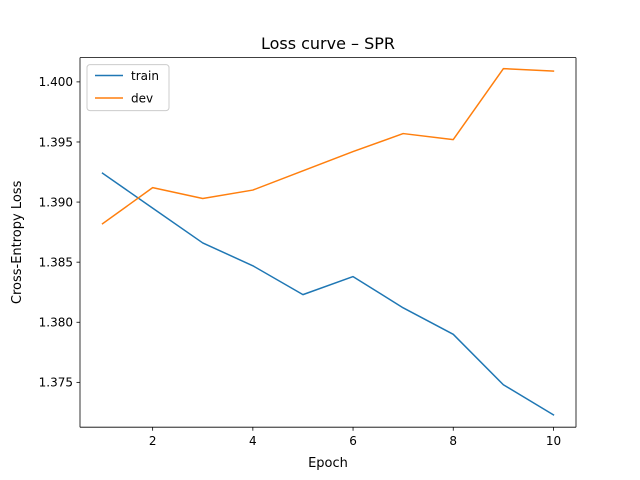  Describe the element at coordinates (328, 43) in the screenshot. I see `chart-title: Loss curve – SPR` at that location.